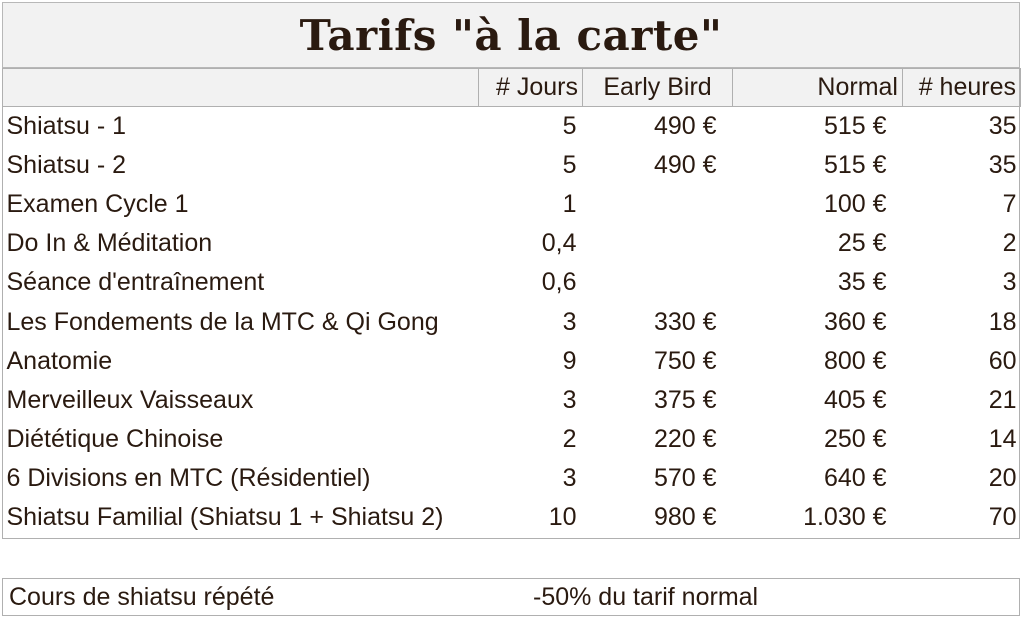  What do you see at coordinates (855, 439) in the screenshot?
I see `normal-price: 250 €` at bounding box center [855, 439].